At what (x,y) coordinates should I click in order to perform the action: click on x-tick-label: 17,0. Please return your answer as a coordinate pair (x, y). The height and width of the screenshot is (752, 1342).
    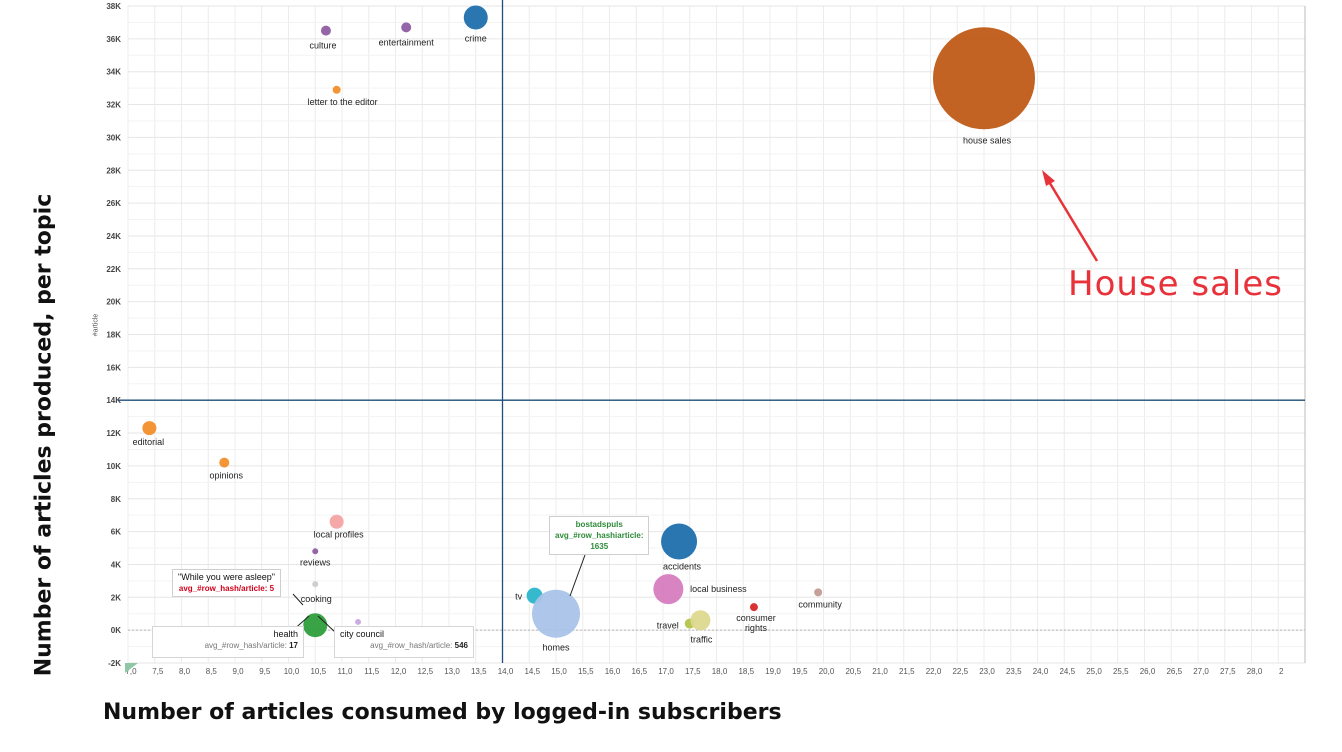
    Looking at the image, I should click on (666, 671).